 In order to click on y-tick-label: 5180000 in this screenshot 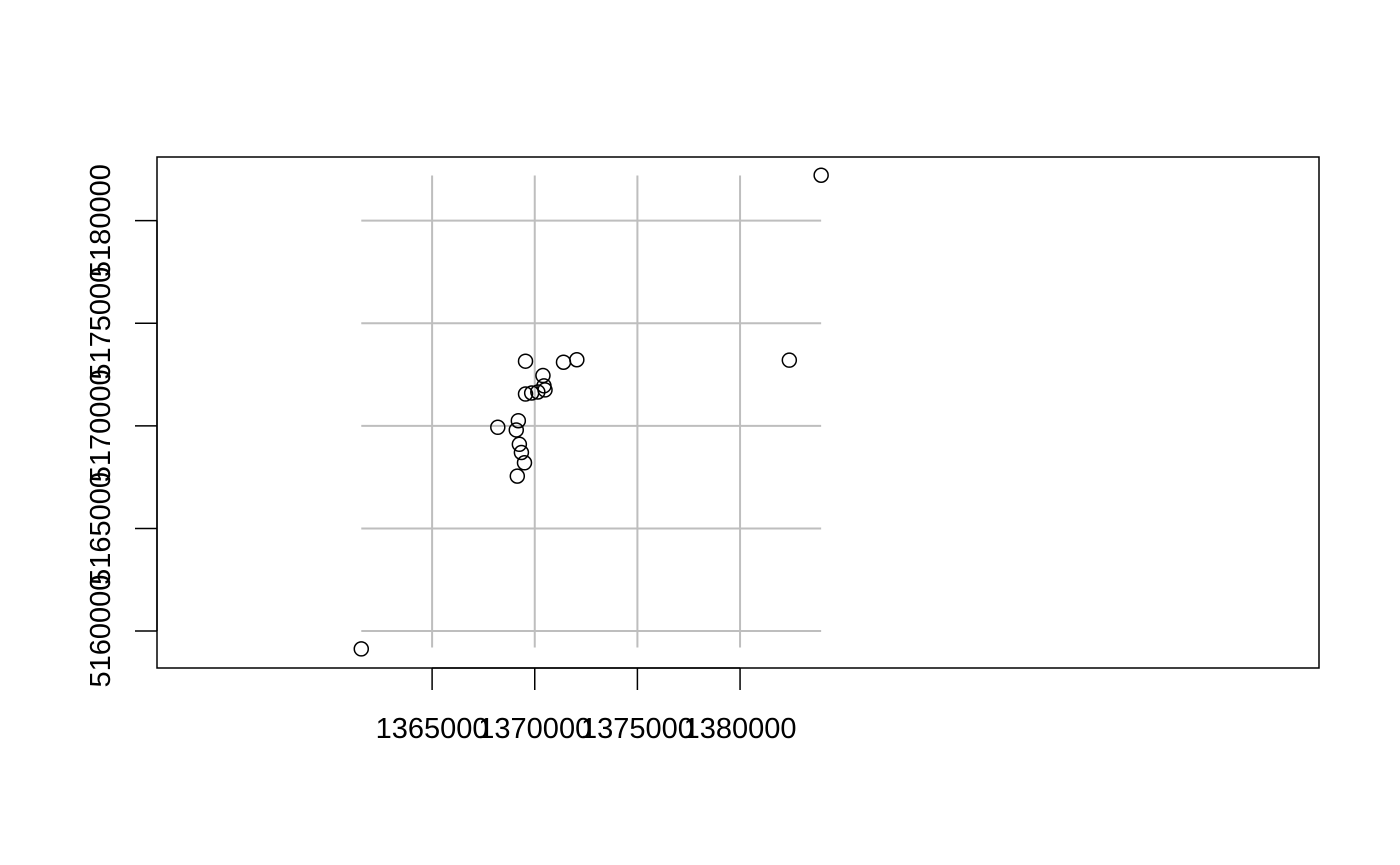, I will do `click(101, 220)`.